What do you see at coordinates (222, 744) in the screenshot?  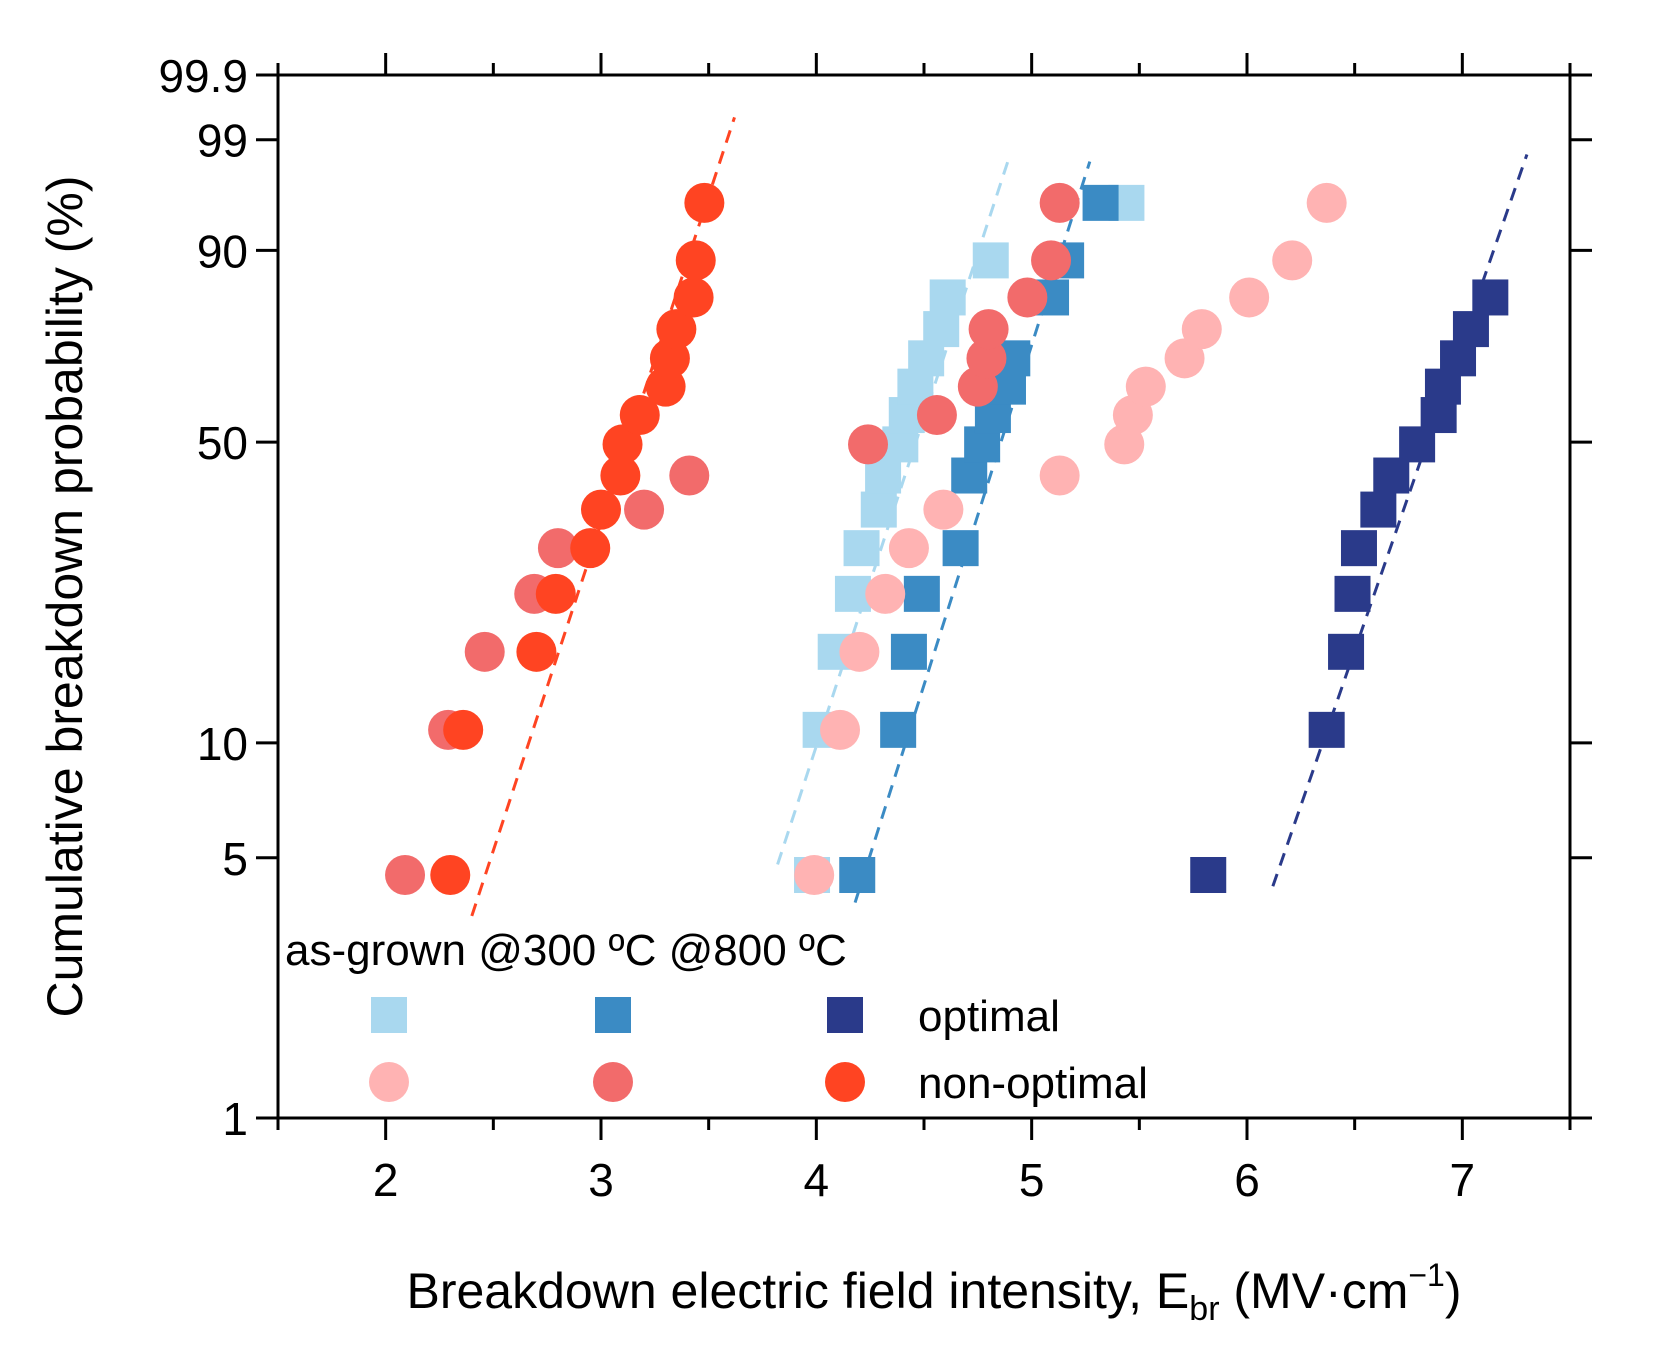 I see `y-tick-label-10: 10` at bounding box center [222, 744].